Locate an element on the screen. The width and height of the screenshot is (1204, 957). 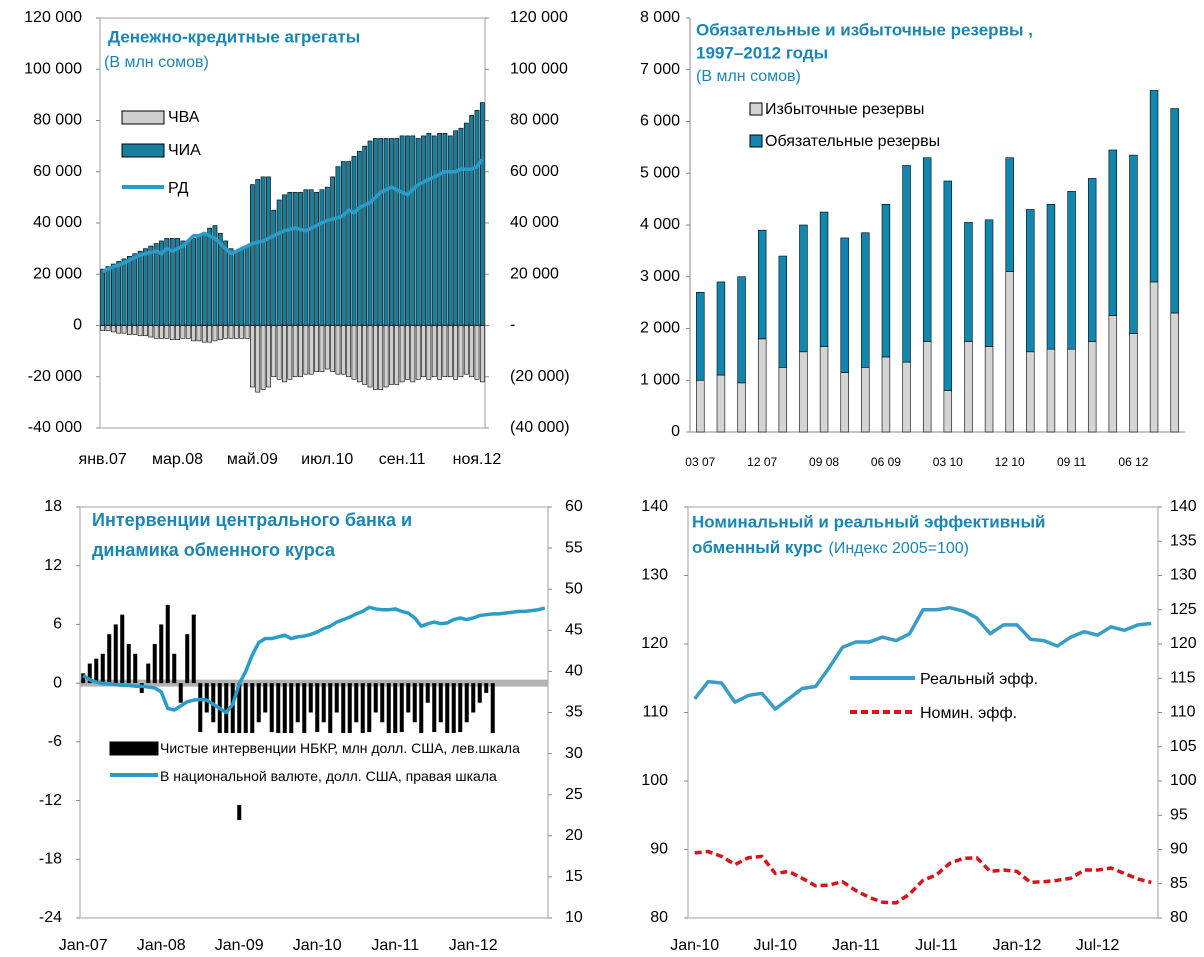
x-tick-label: Jul-10 is located at coordinates (775, 945).